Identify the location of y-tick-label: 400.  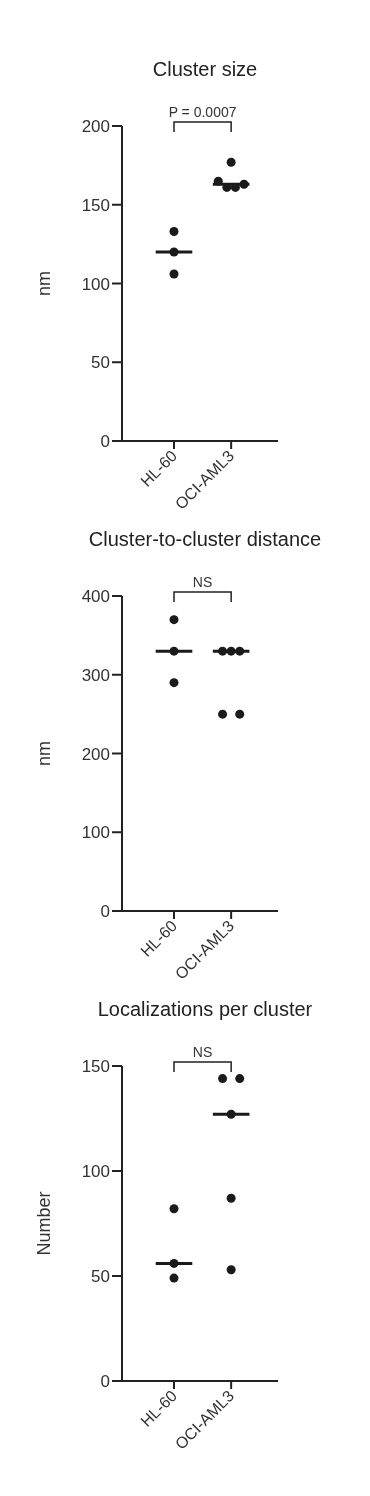
(95, 597).